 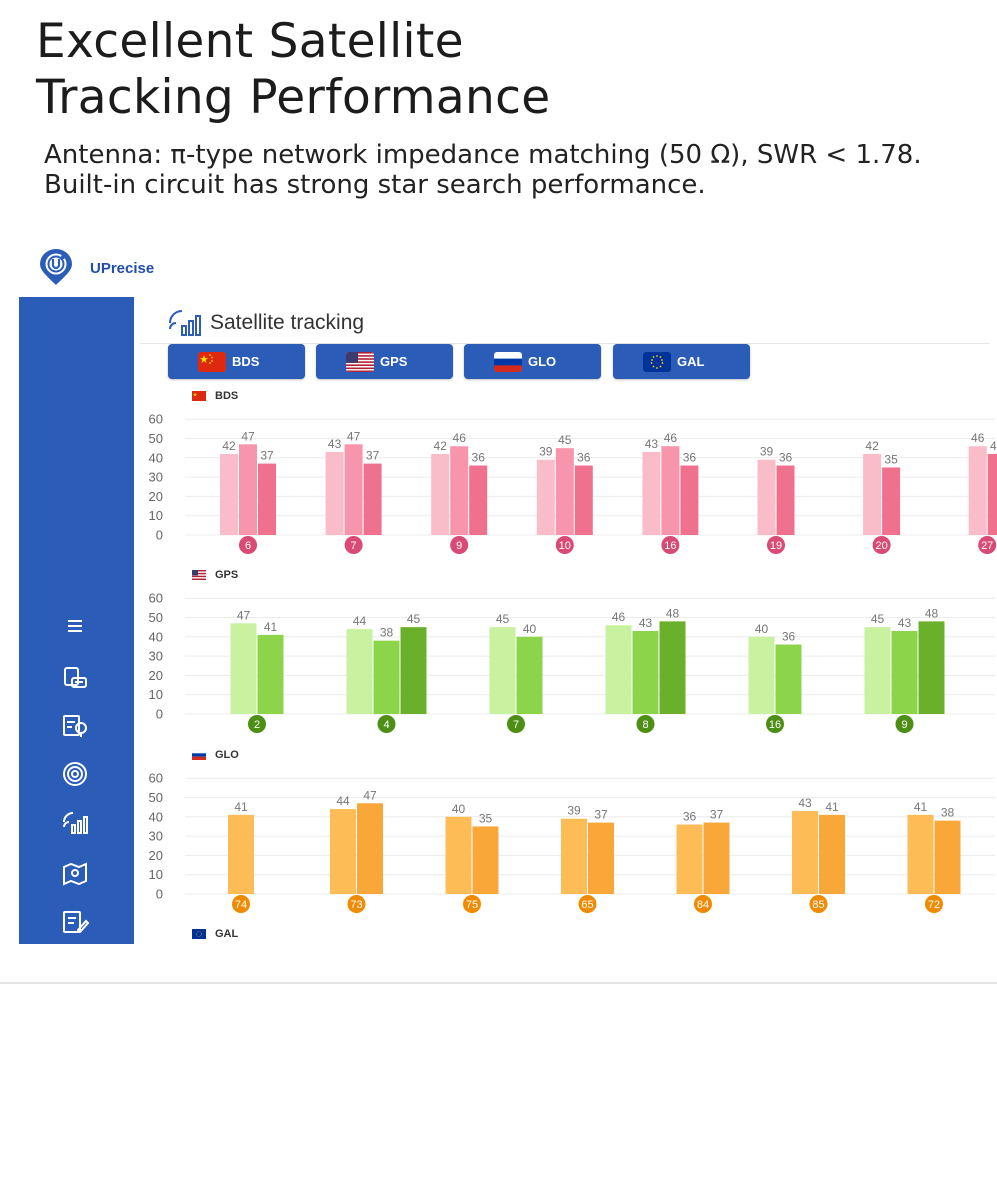 I want to click on satellite-signal-icon, so click(x=185, y=323).